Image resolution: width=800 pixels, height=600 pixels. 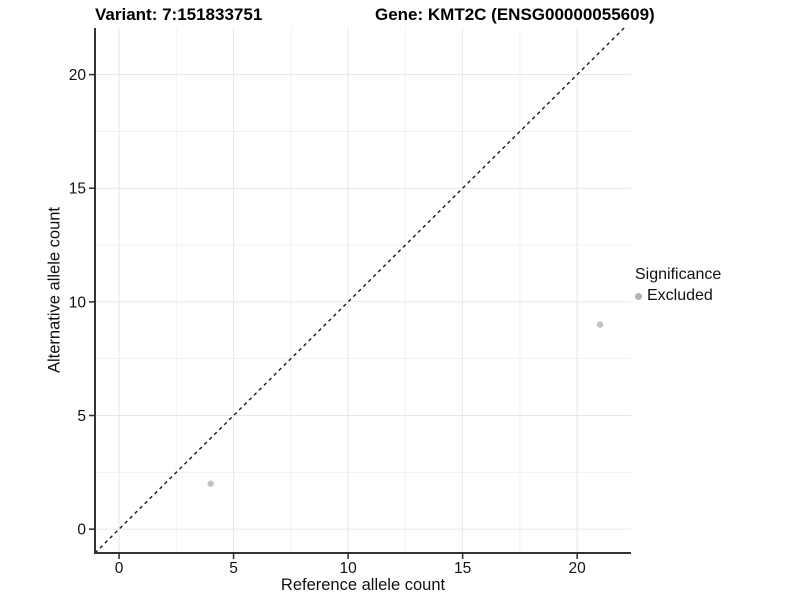 What do you see at coordinates (462, 568) in the screenshot?
I see `x-tick-label: 15` at bounding box center [462, 568].